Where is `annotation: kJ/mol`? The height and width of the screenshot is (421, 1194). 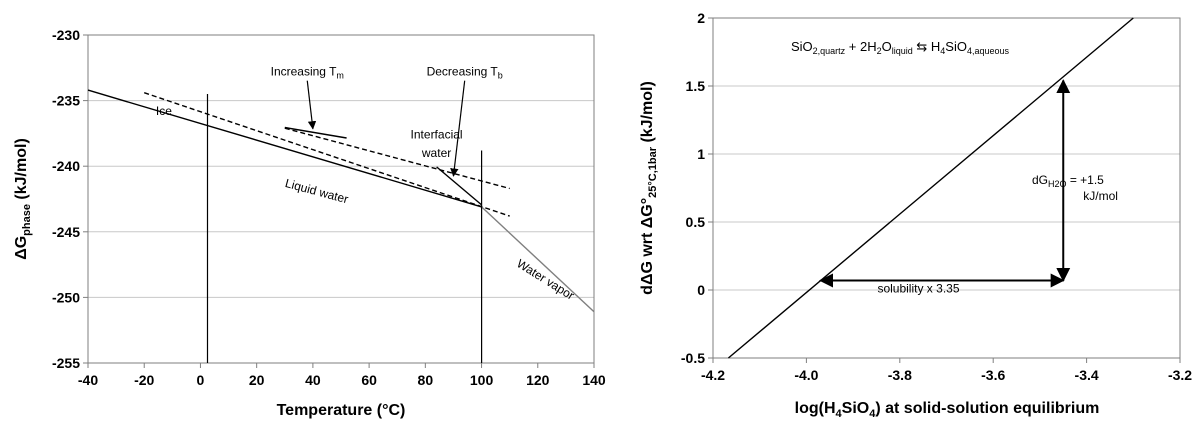
annotation: kJ/mol is located at coordinates (1100, 196).